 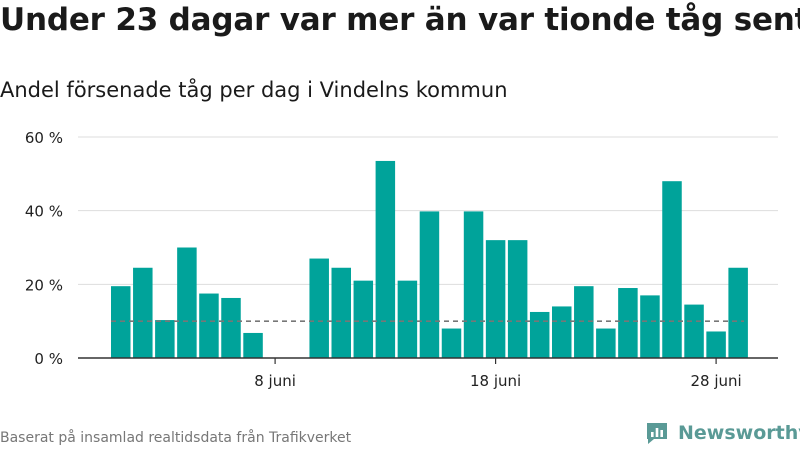 What do you see at coordinates (44, 138) in the screenshot?
I see `y-tick-label: 60 %` at bounding box center [44, 138].